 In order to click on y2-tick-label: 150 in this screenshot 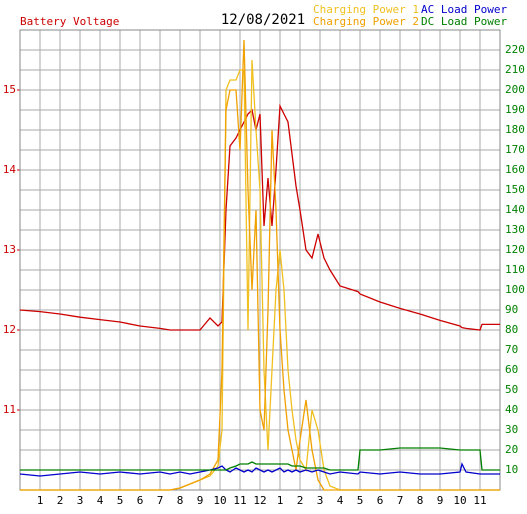, I will do `click(515, 189)`.